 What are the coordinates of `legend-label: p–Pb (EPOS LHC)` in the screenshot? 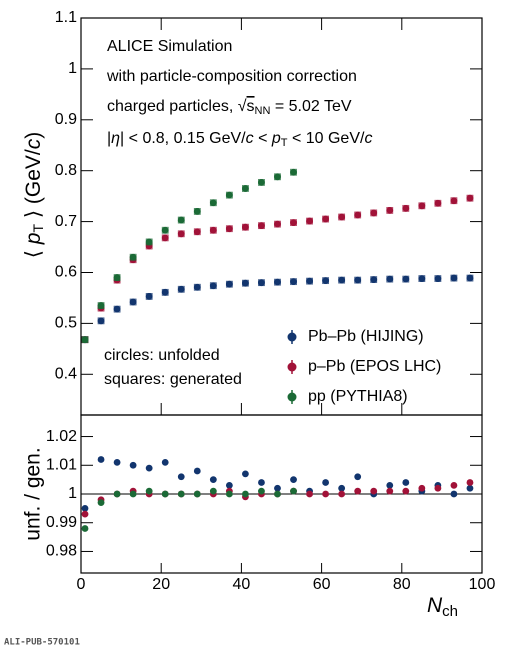 It's located at (374, 366).